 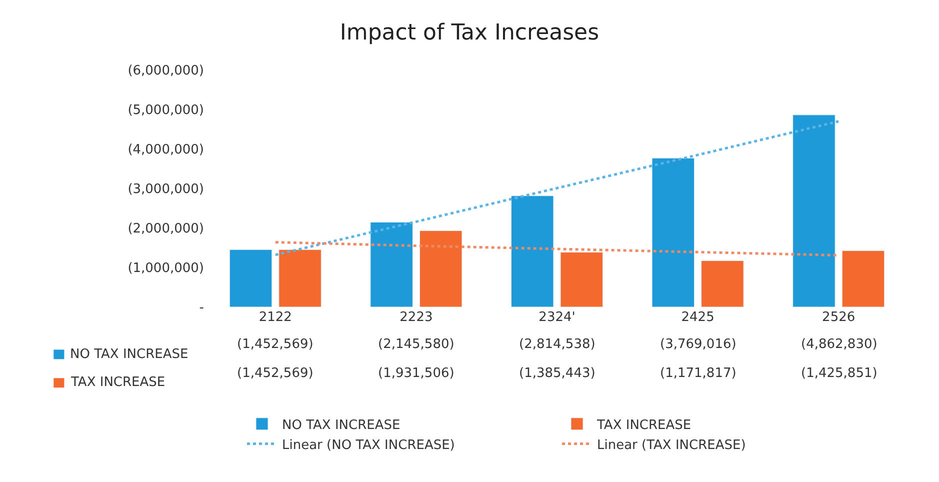 I want to click on legend-label: Linear (NO TAX INCREASE), so click(x=368, y=445).